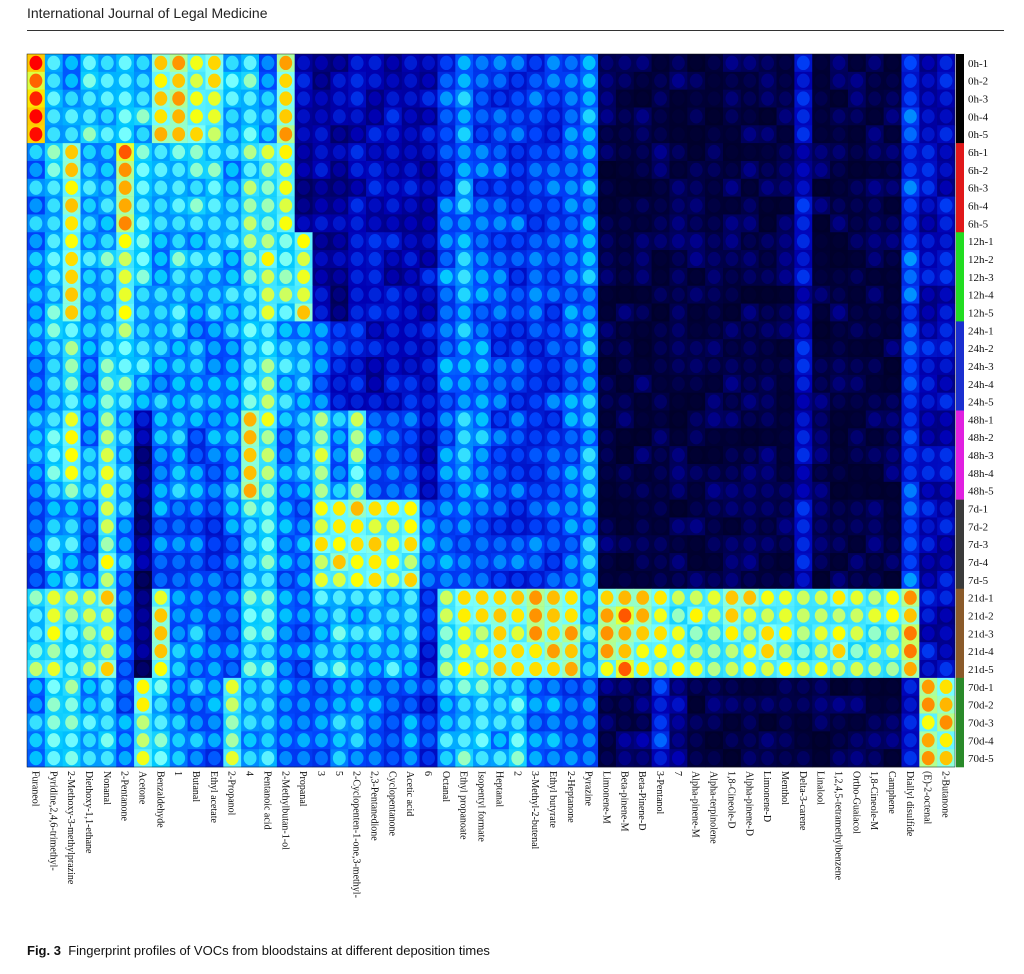 This screenshot has height=974, width=1024. I want to click on row-label: 6h-2, so click(978, 171).